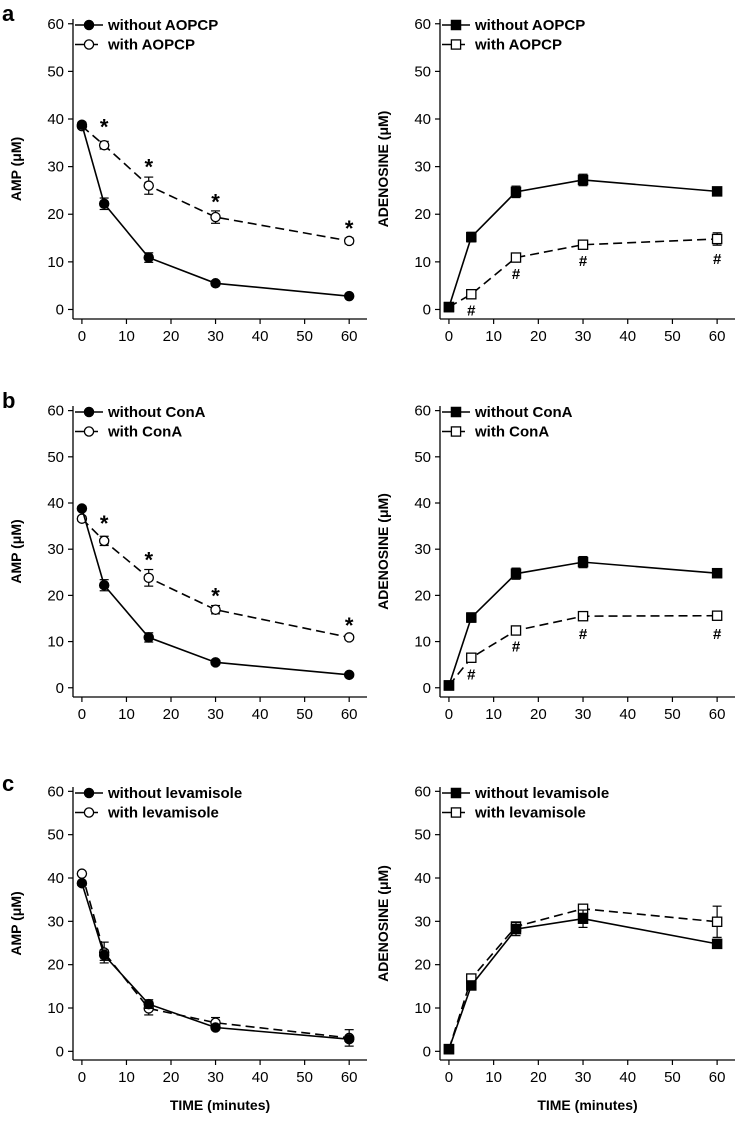 The image size is (742, 1124). I want to click on legend-label: with ConA, so click(511, 432).